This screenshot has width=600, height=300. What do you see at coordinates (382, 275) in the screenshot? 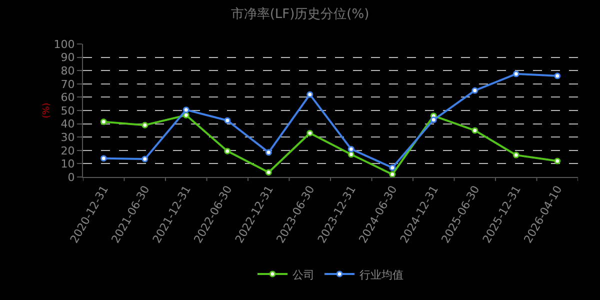
I see `legend-label: 行业均值` at bounding box center [382, 275].